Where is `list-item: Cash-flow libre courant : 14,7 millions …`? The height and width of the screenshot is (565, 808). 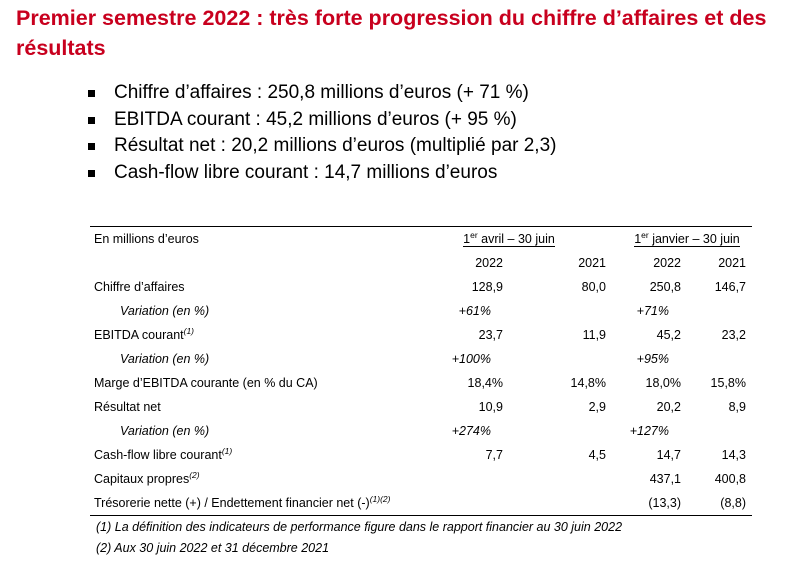
list-item: Cash-flow libre courant : 14,7 millions … is located at coordinates (322, 173).